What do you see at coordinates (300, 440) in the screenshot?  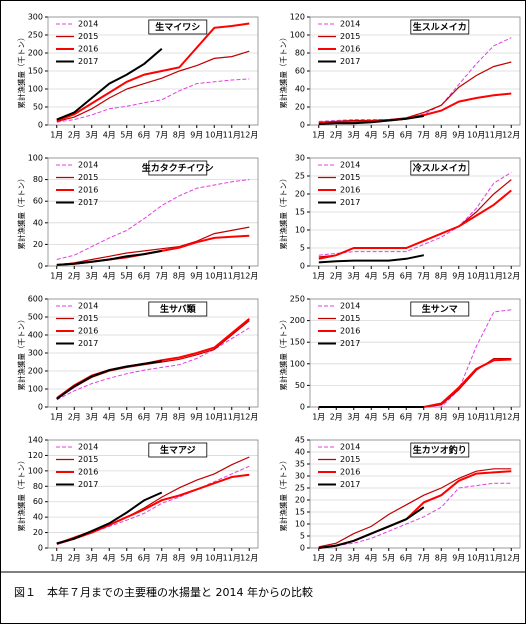 I see `y-tick-label: 45` at bounding box center [300, 440].